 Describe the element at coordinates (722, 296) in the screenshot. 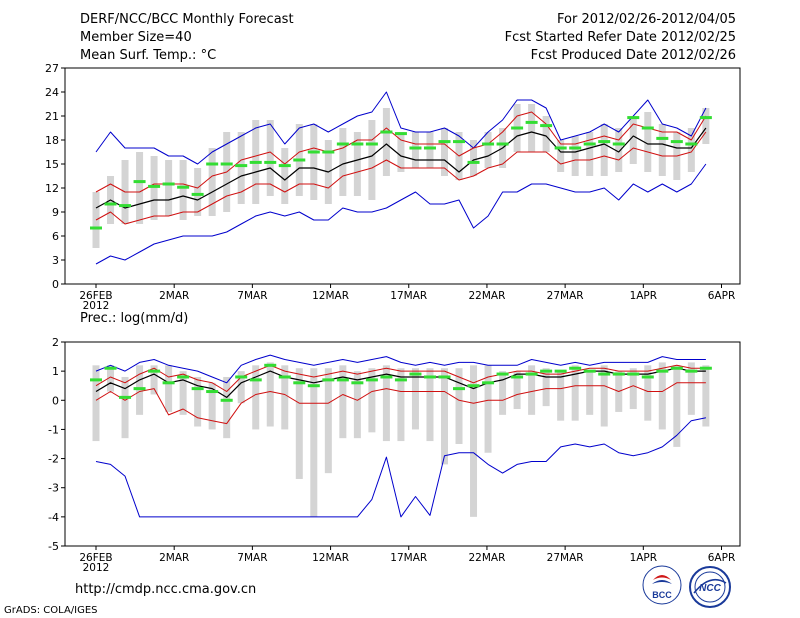

I see `temp-xtick-label: 6APR` at that location.